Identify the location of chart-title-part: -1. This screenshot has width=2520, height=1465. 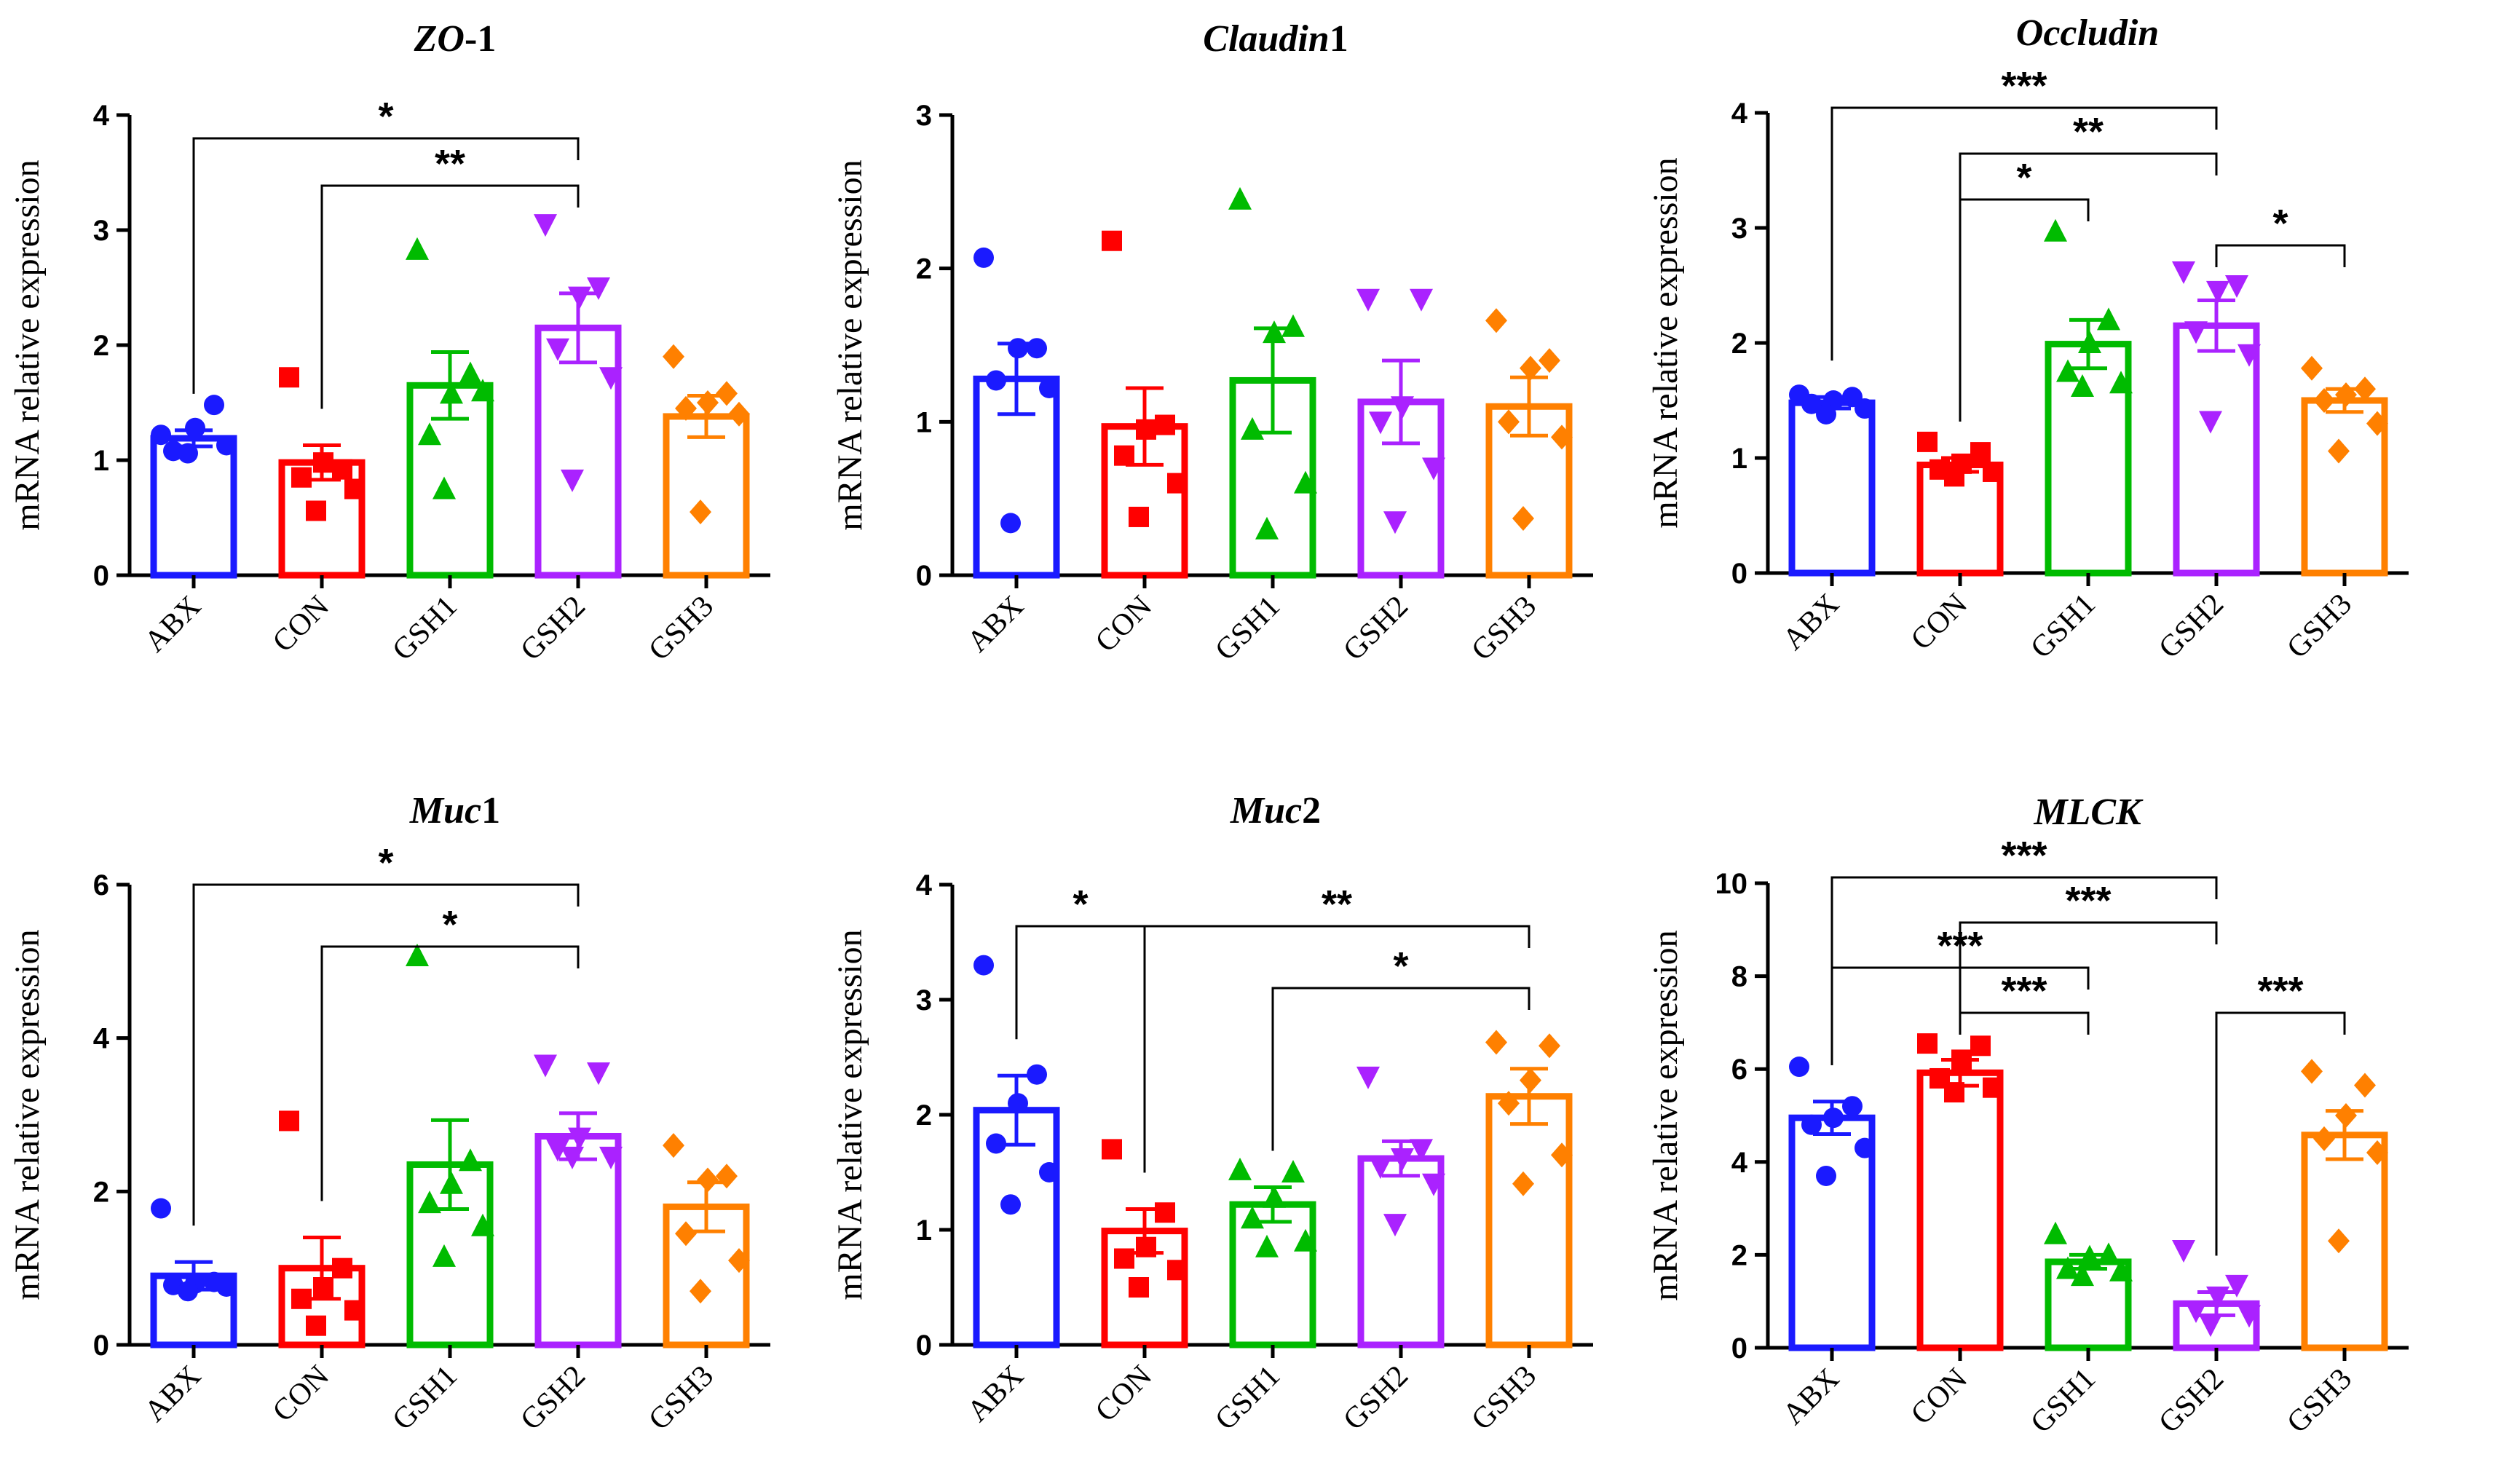
(480, 39).